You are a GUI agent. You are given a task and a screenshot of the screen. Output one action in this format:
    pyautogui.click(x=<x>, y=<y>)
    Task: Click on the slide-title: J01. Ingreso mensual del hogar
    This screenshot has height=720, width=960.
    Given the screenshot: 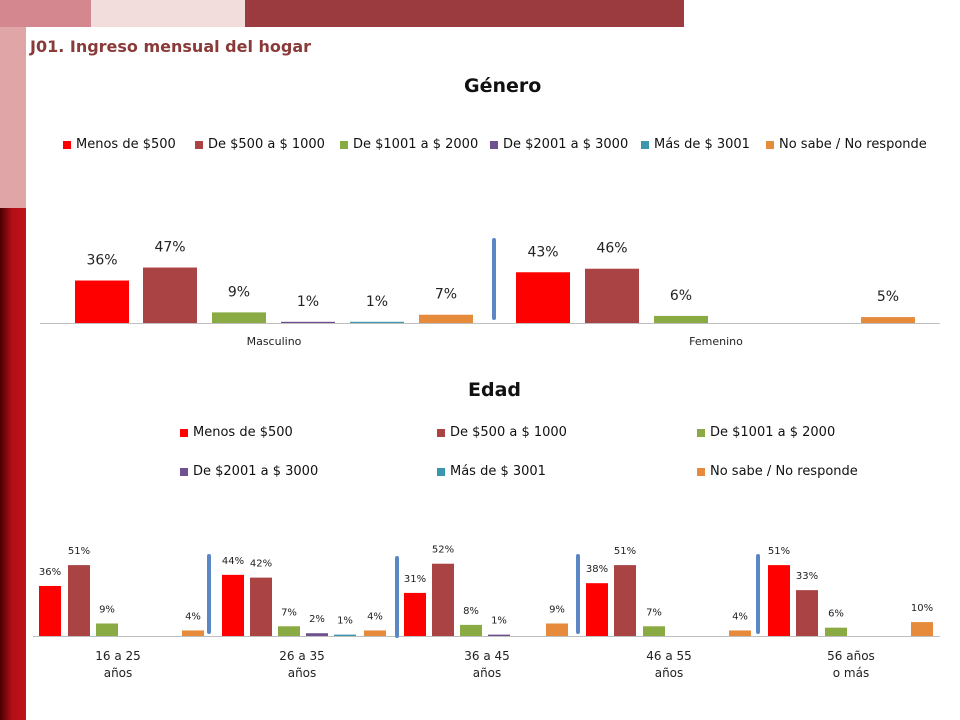 What is the action you would take?
    pyautogui.click(x=171, y=46)
    